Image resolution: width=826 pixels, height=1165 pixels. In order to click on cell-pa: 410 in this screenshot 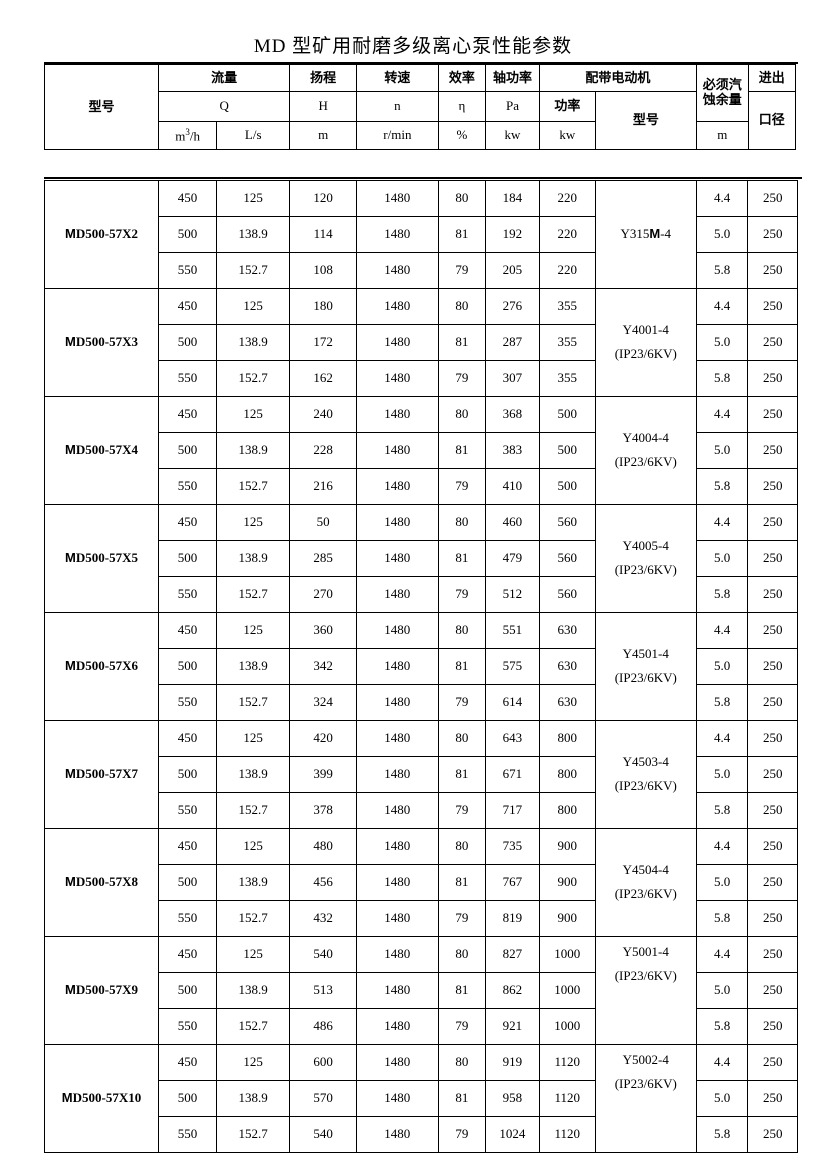, I will do `click(512, 486)`.